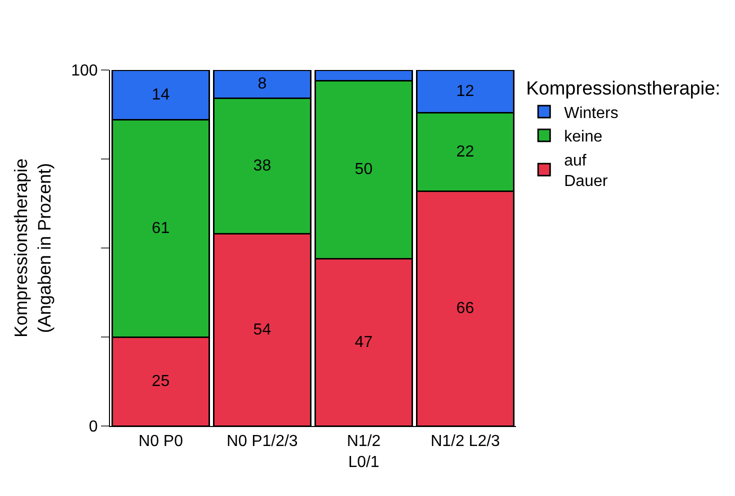 This screenshot has width=735, height=496. What do you see at coordinates (623, 89) in the screenshot?
I see `legend-title: Kompressionstherapie:` at bounding box center [623, 89].